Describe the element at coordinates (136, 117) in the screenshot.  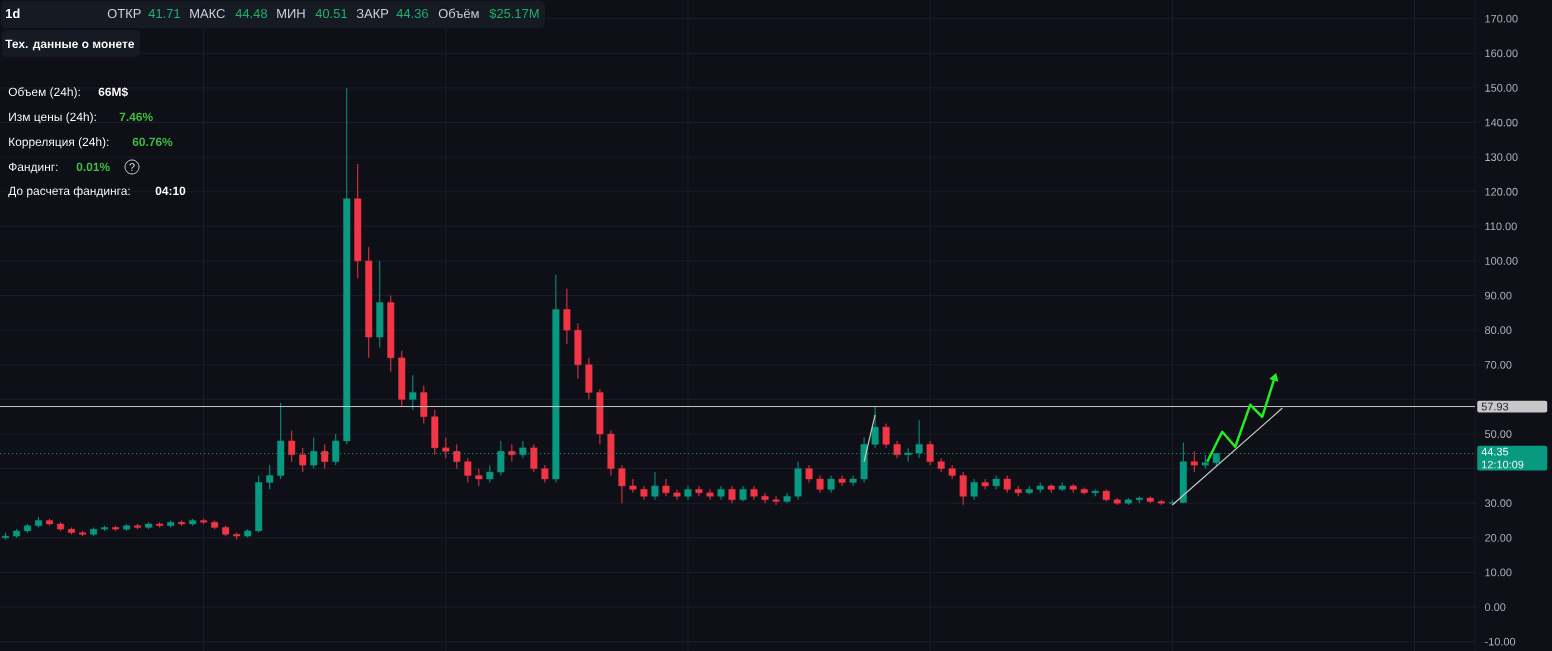
I see `annotation: 7.46%` at that location.